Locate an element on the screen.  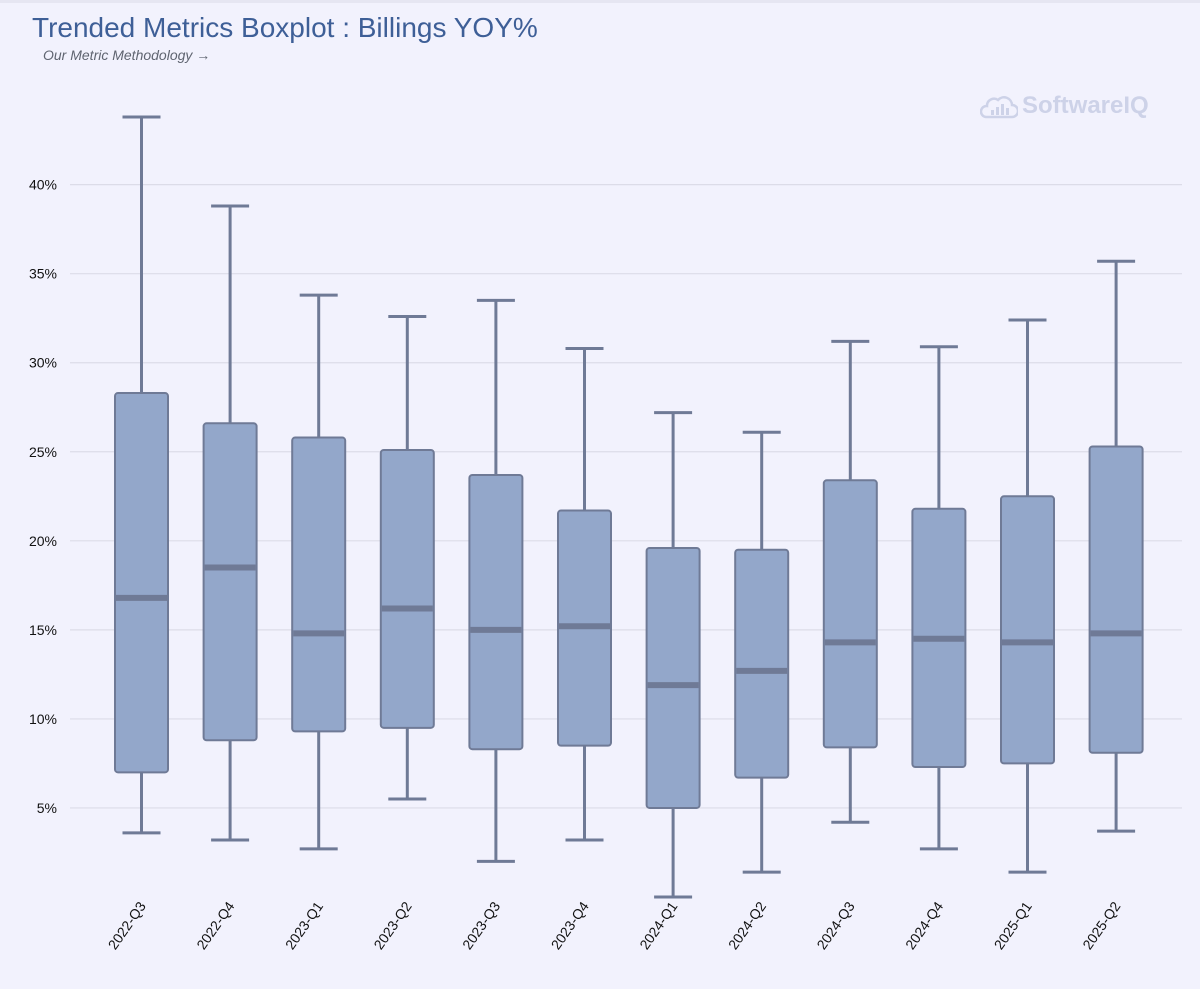
y-tick-label: 5% is located at coordinates (47, 808).